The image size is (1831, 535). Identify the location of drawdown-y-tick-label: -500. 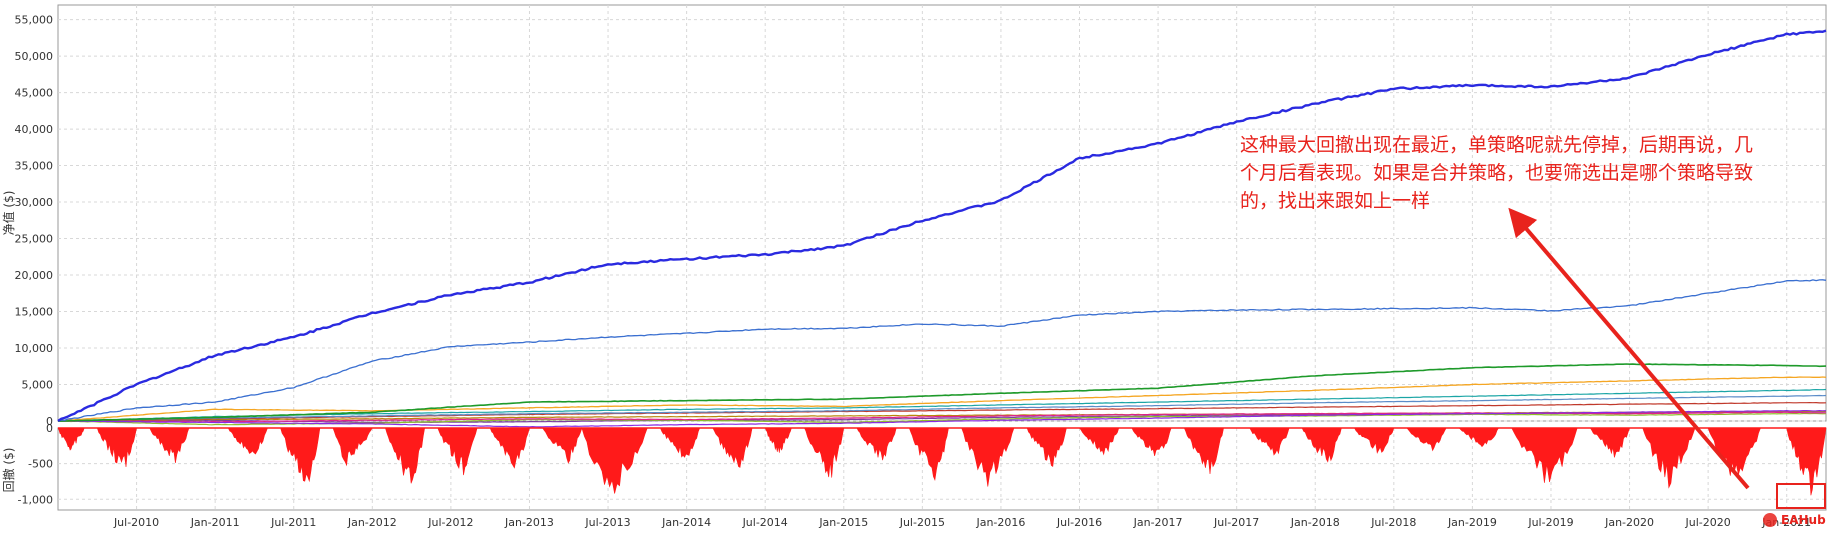
(40, 464).